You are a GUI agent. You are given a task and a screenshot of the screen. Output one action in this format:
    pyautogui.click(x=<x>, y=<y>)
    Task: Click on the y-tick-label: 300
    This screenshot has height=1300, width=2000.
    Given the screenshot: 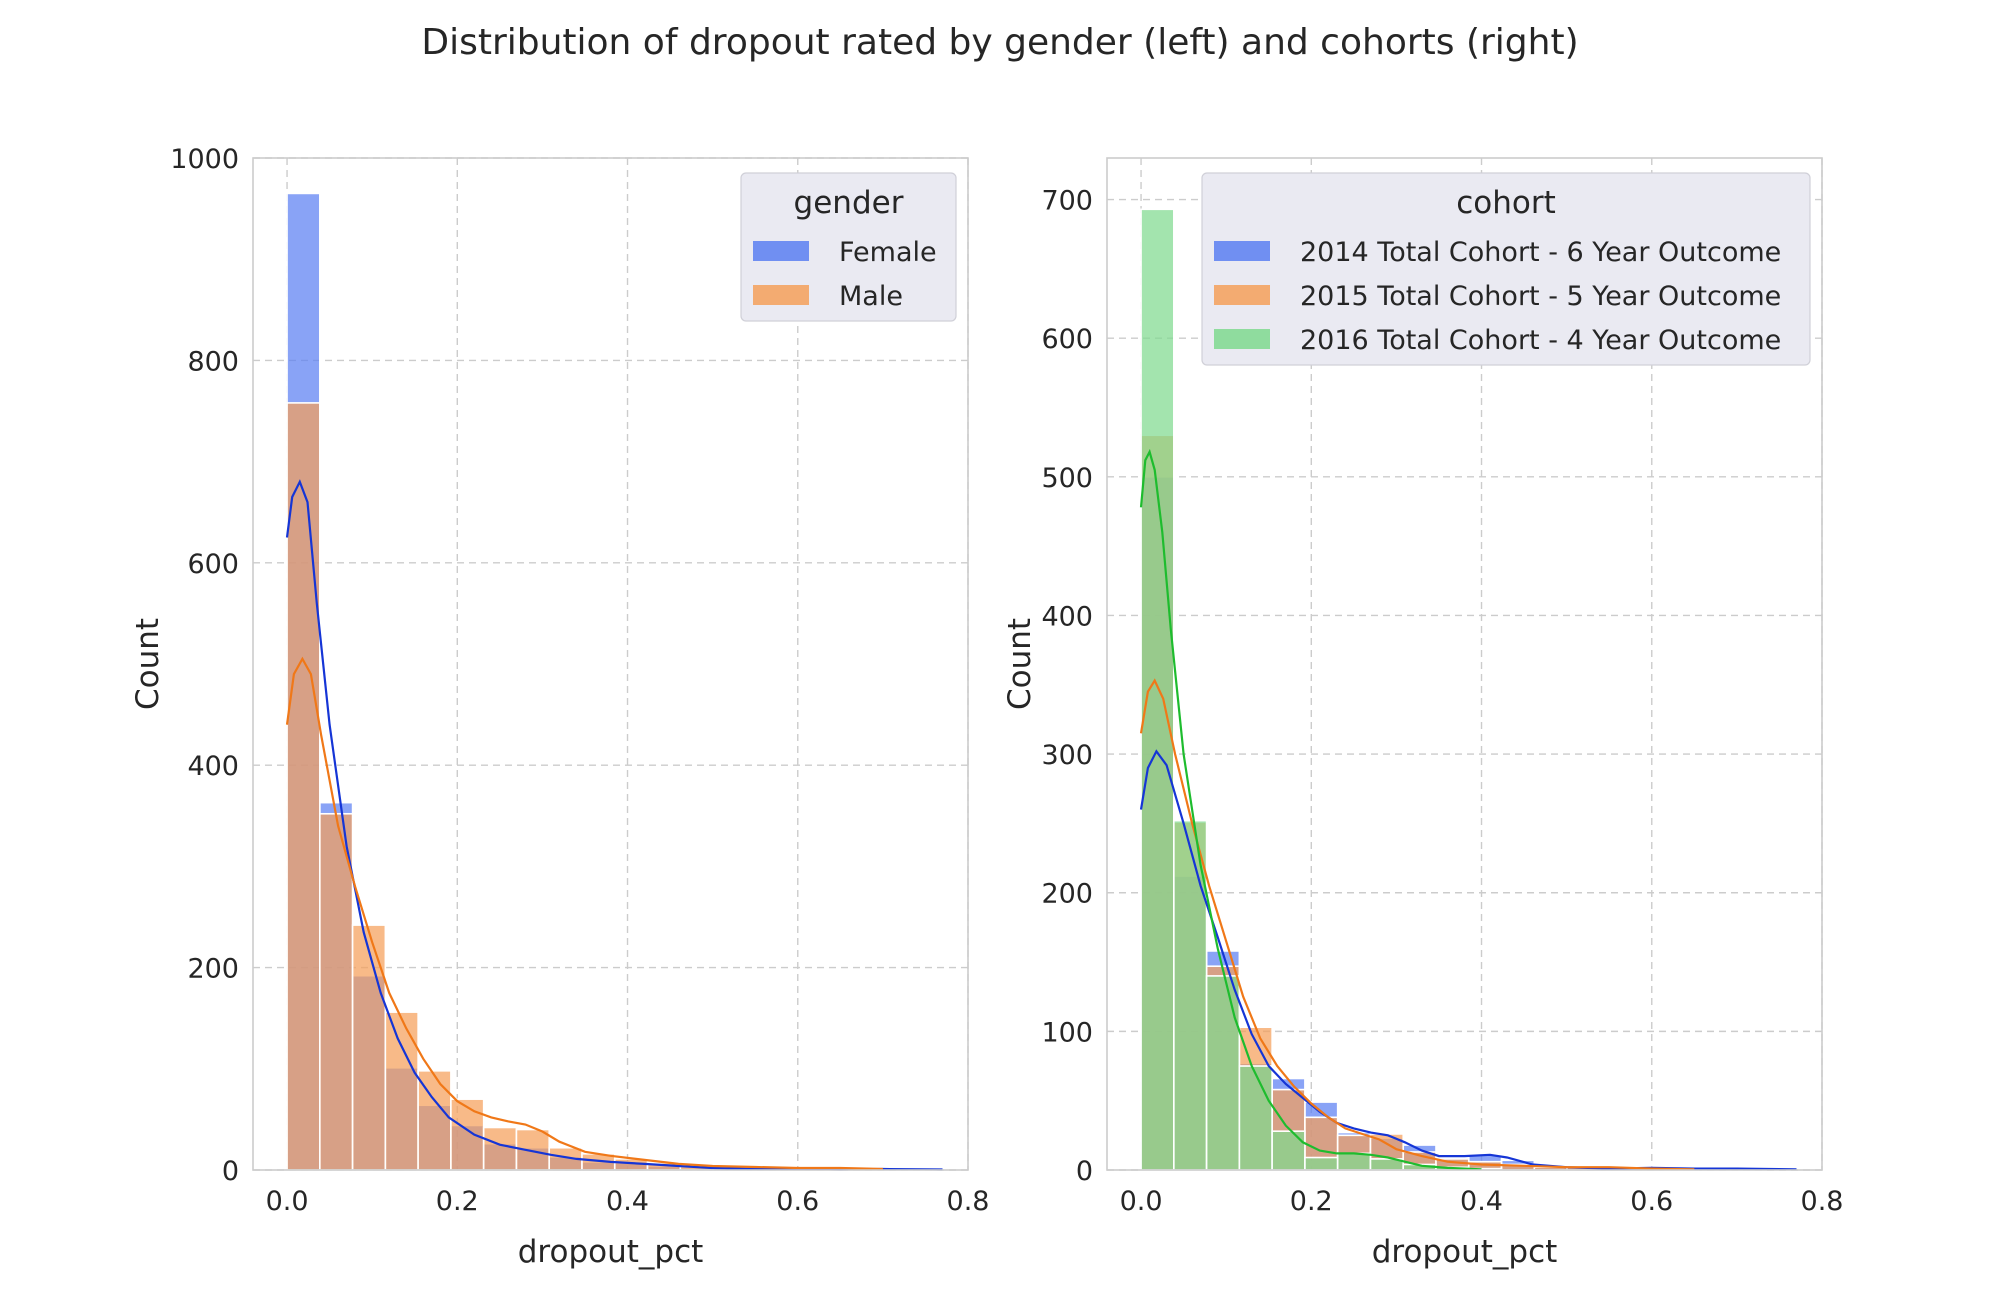 What is the action you would take?
    pyautogui.click(x=1067, y=755)
    